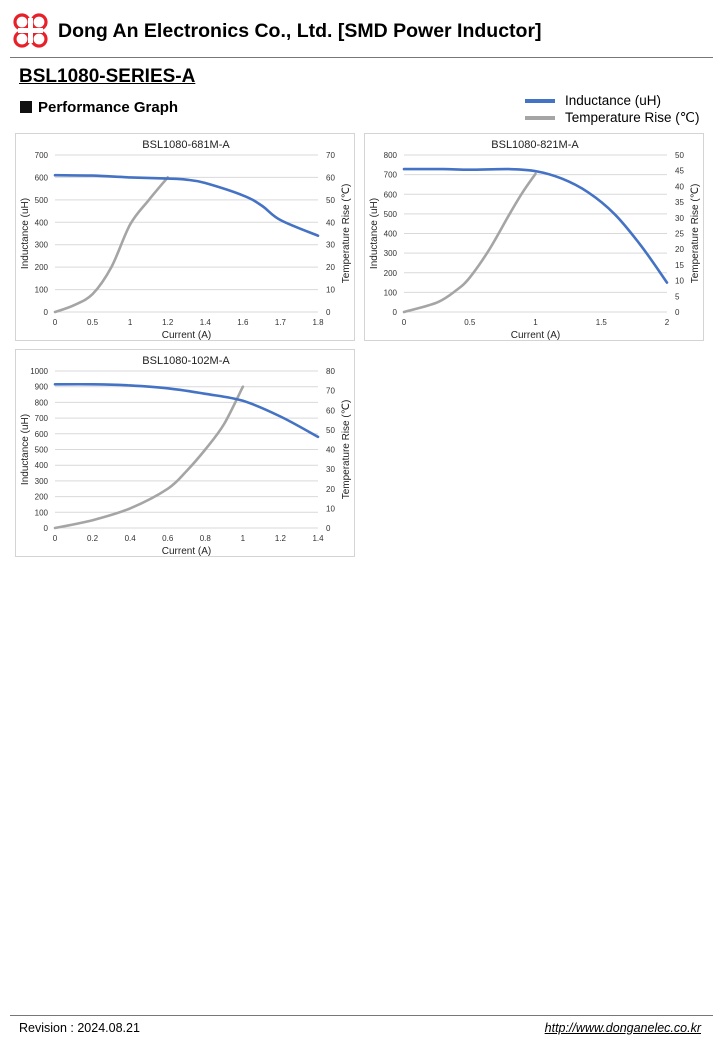  I want to click on website-link: http://www.donganelec.co.kr, so click(622, 1028).